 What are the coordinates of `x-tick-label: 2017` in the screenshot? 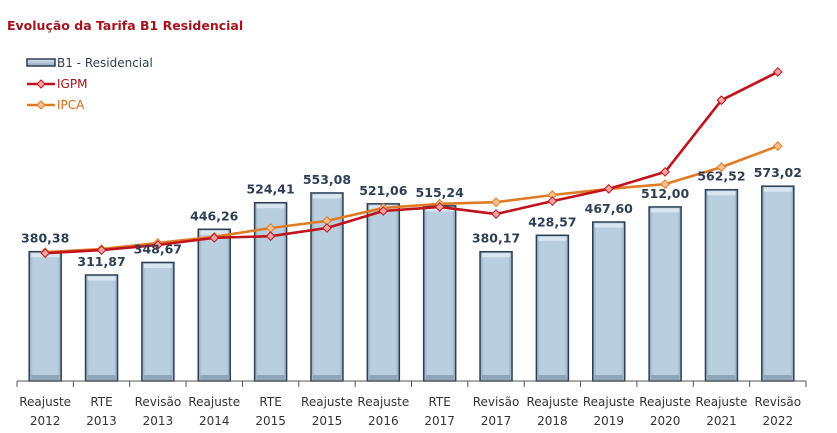 It's located at (496, 421).